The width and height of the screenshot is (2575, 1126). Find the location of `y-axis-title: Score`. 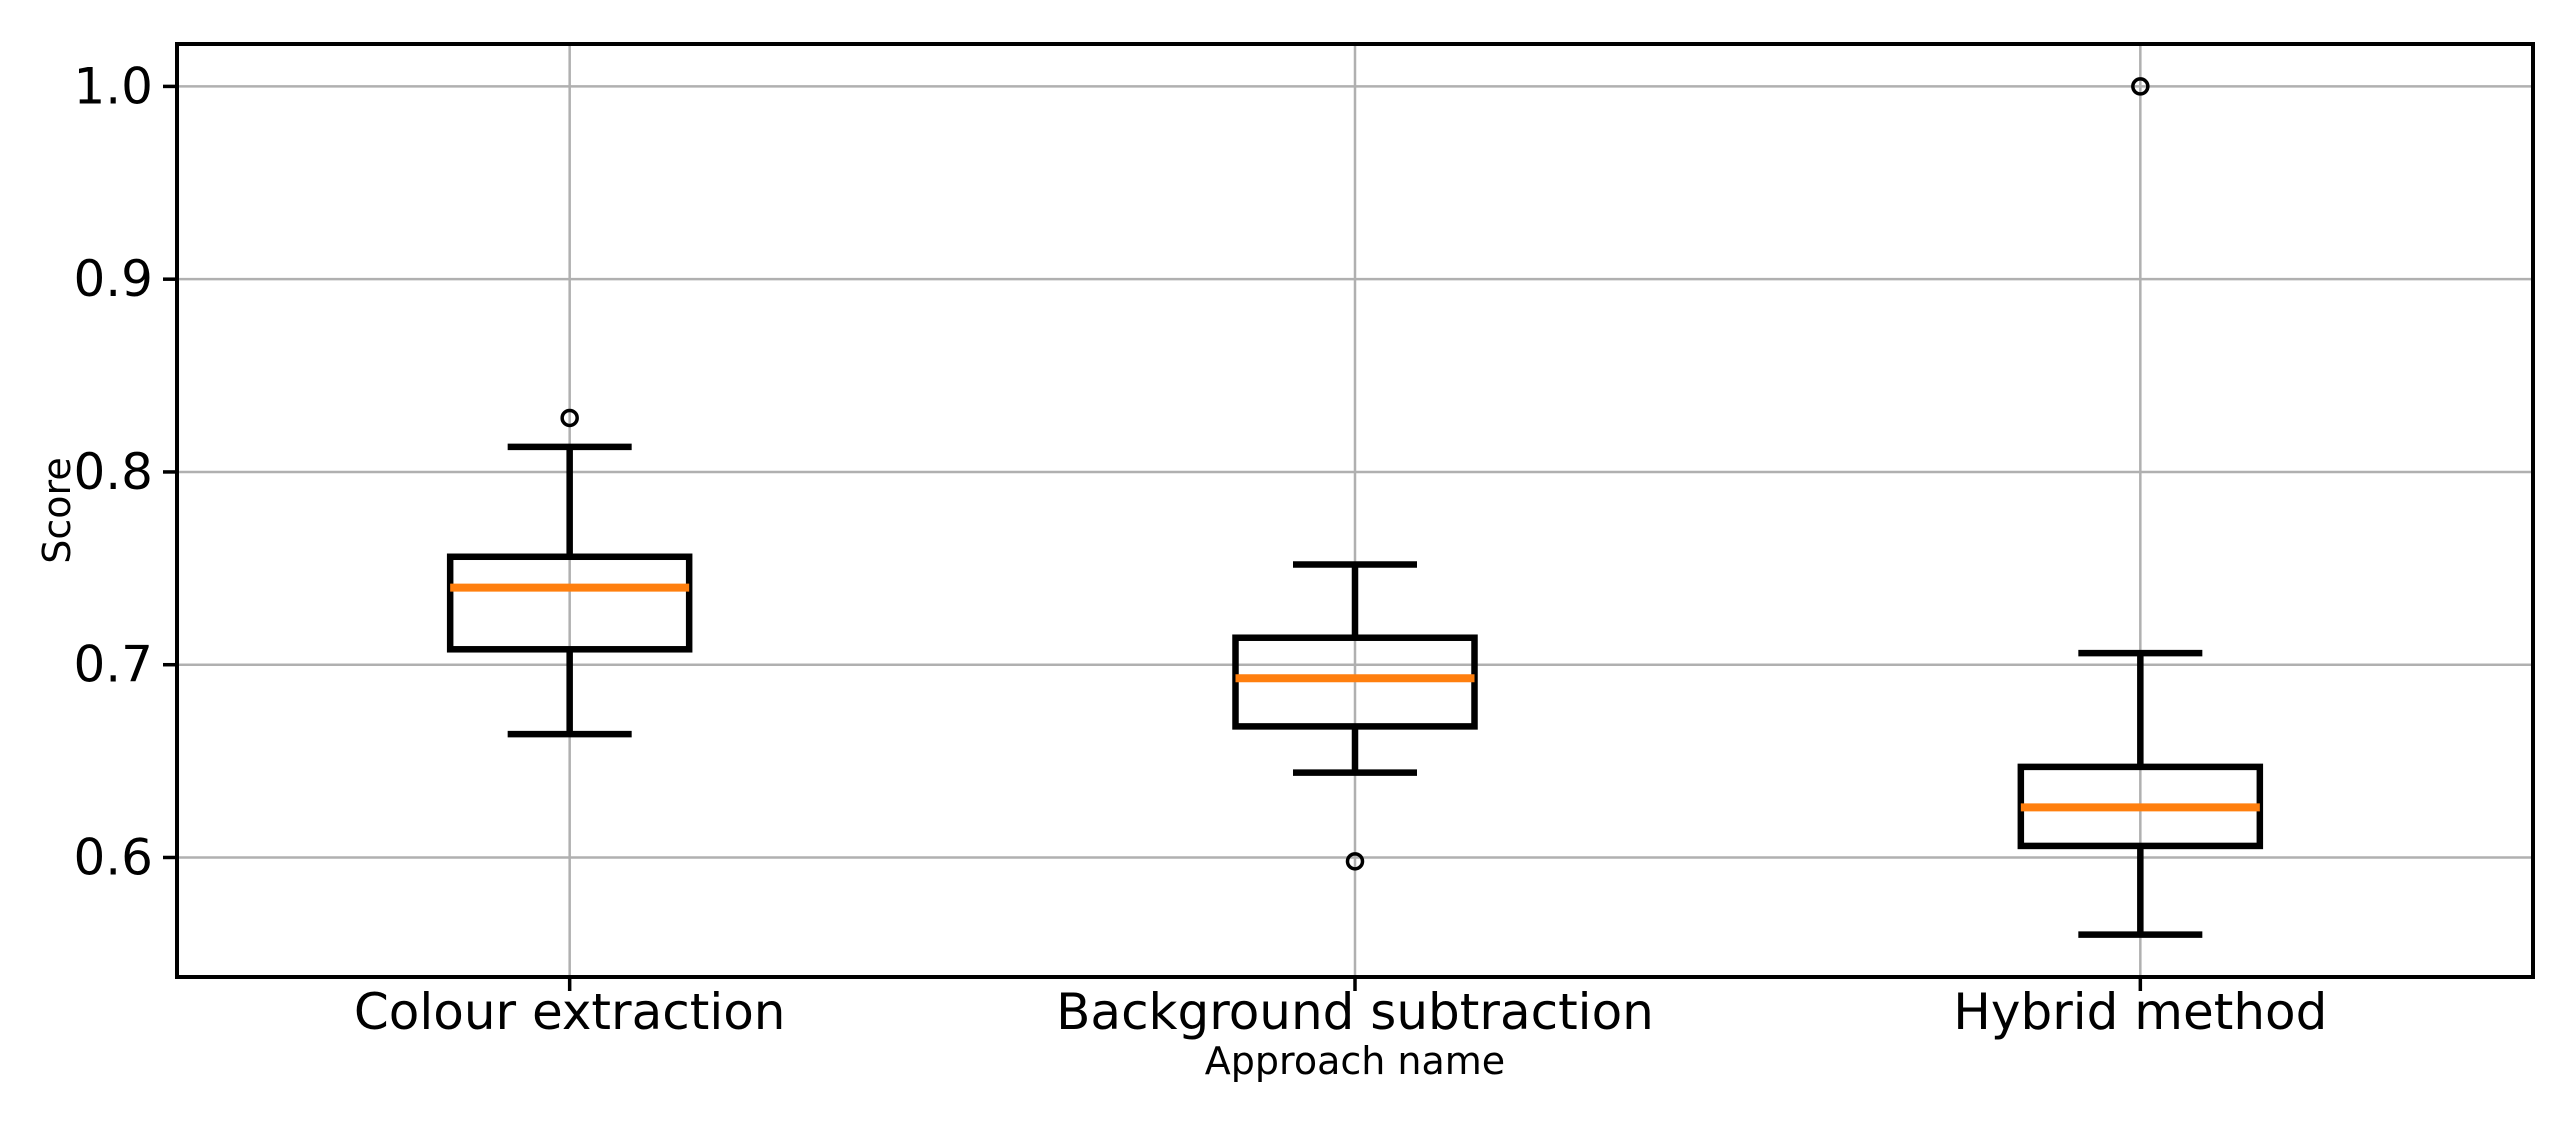

y-axis-title: Score is located at coordinates (57, 510).